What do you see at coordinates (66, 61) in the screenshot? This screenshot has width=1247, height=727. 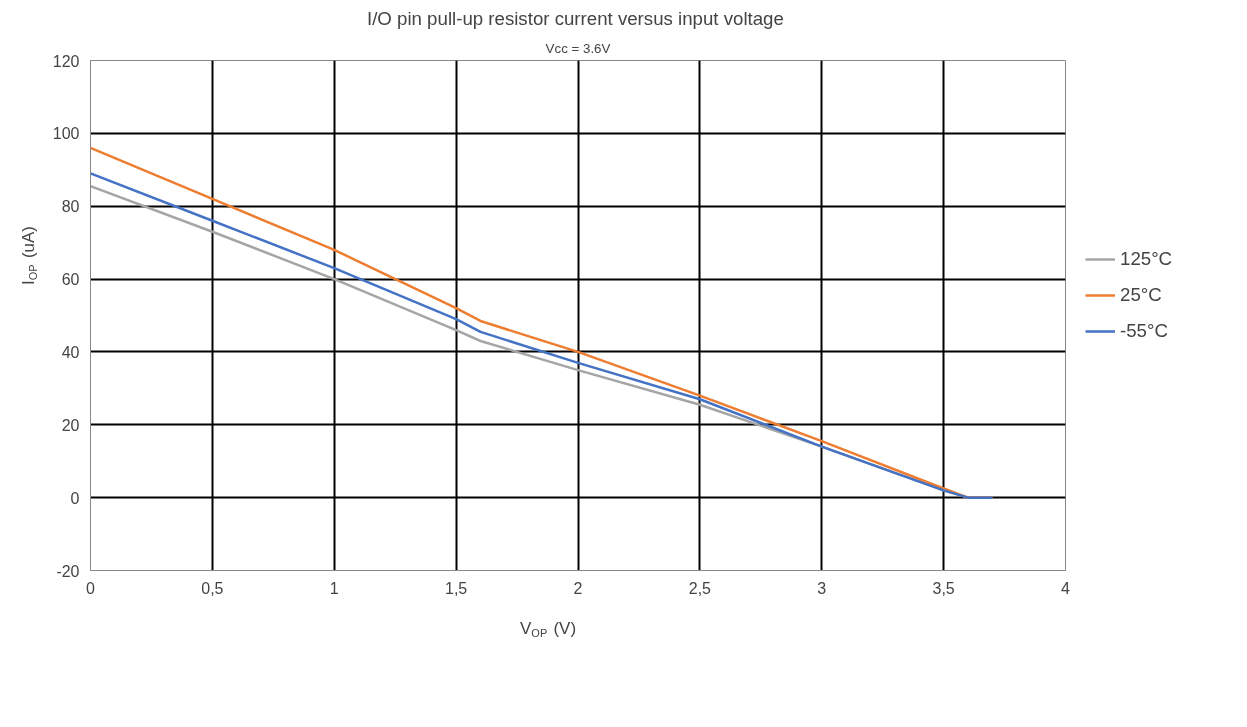 I see `y-tick-label: 120` at bounding box center [66, 61].